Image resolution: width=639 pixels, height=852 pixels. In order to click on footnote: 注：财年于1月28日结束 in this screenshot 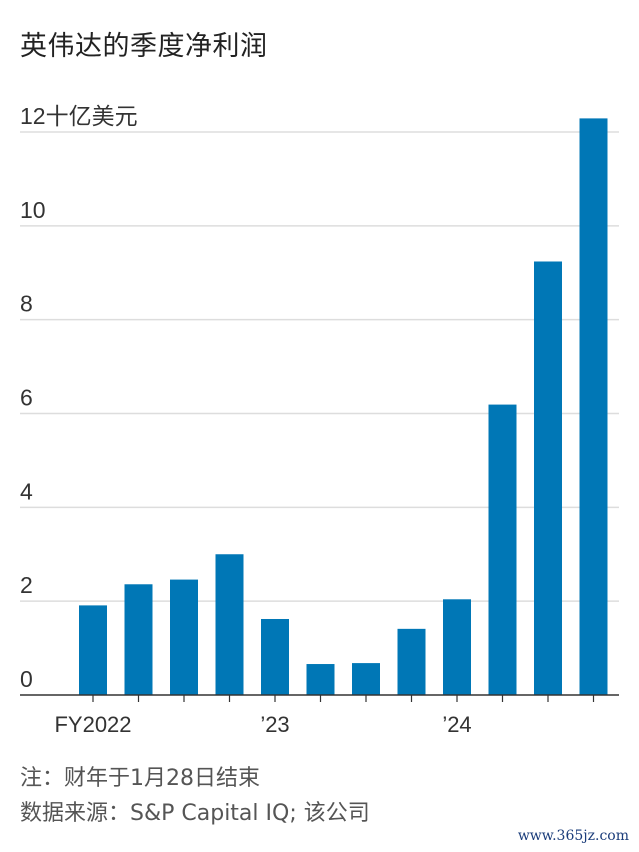, I will do `click(140, 778)`.